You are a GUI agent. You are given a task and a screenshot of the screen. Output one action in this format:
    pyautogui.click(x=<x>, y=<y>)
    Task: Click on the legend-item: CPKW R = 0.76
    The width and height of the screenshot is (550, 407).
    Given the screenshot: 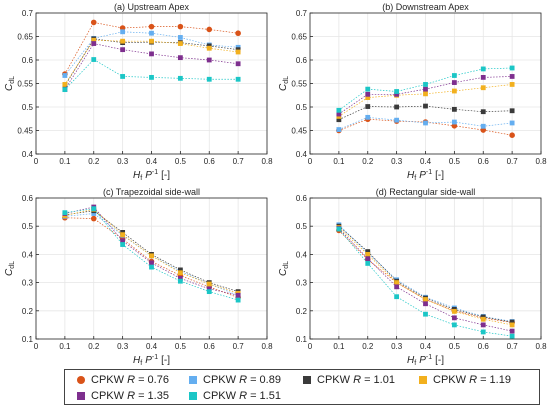 What is the action you would take?
    pyautogui.click(x=123, y=380)
    